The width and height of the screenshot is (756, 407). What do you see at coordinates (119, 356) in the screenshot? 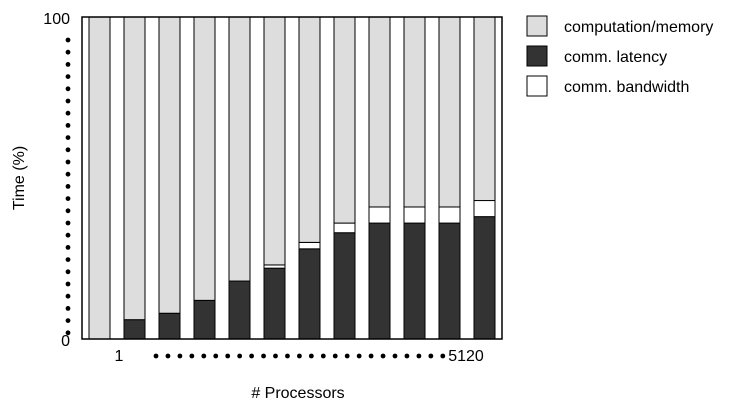
I see `x-tick-first: 1` at bounding box center [119, 356].